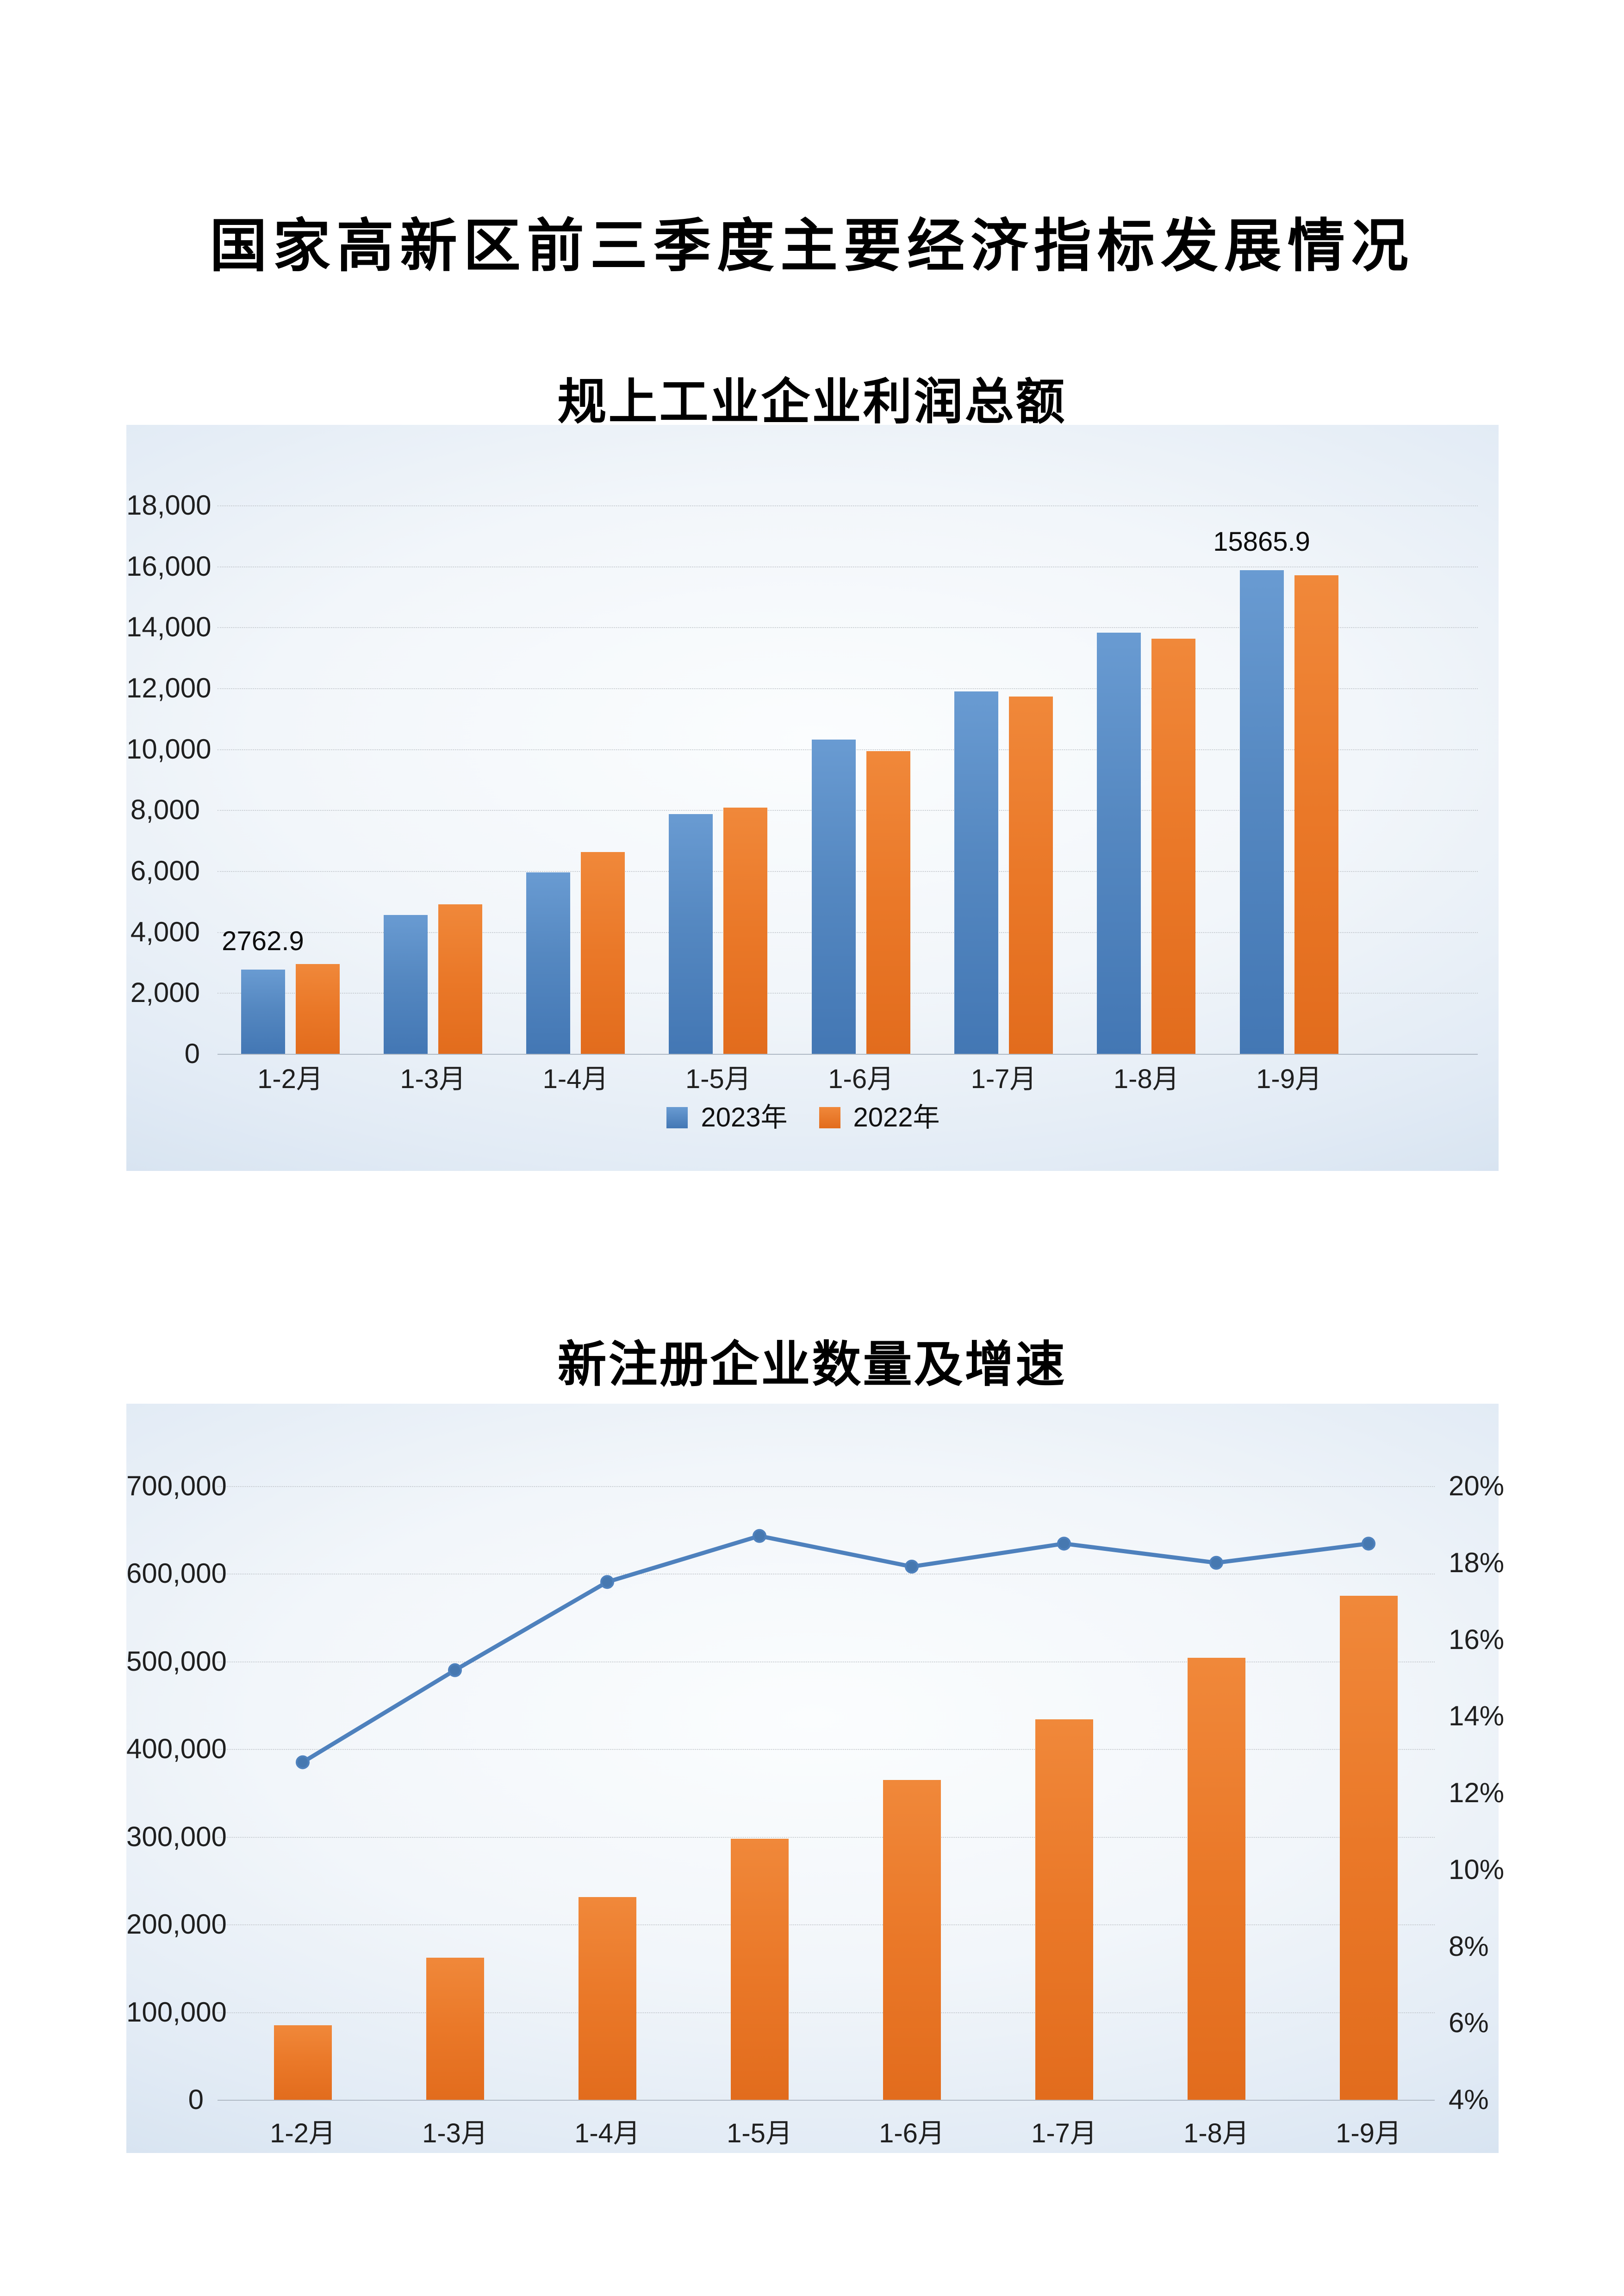 Image resolution: width=1624 pixels, height=2296 pixels. I want to click on growth-rate-line, so click(835, 1649).